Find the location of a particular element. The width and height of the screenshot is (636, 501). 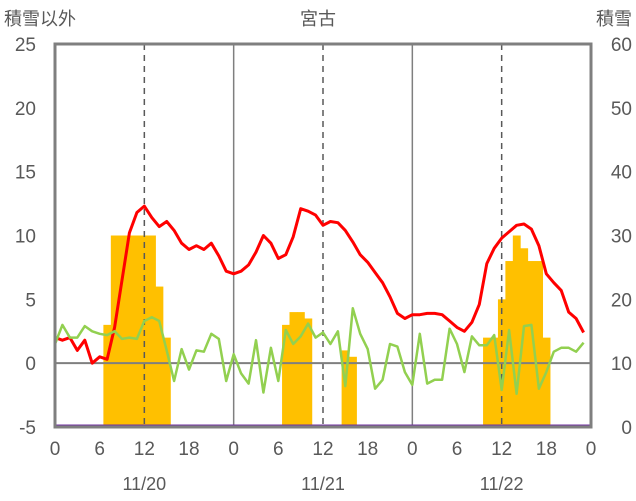

left-tick-label: 5 is located at coordinates (30, 300).